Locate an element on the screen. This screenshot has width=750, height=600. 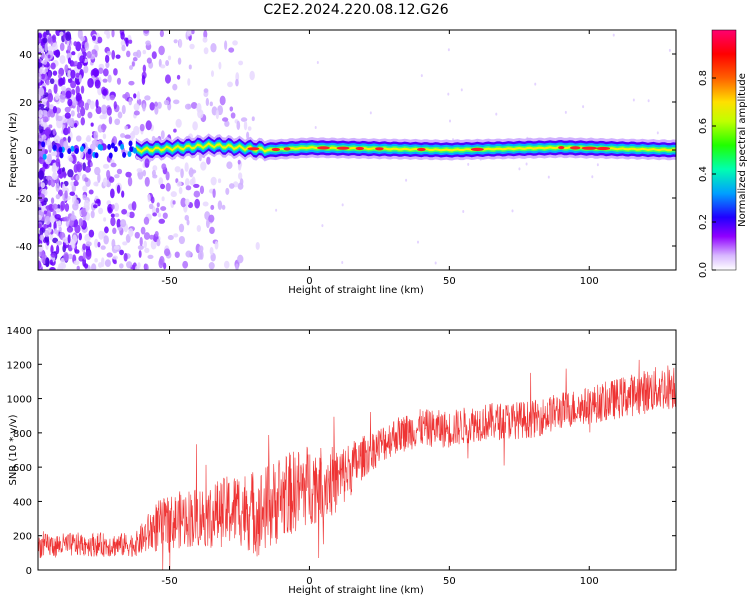
x-tick-label: 50 is located at coordinates (449, 281).